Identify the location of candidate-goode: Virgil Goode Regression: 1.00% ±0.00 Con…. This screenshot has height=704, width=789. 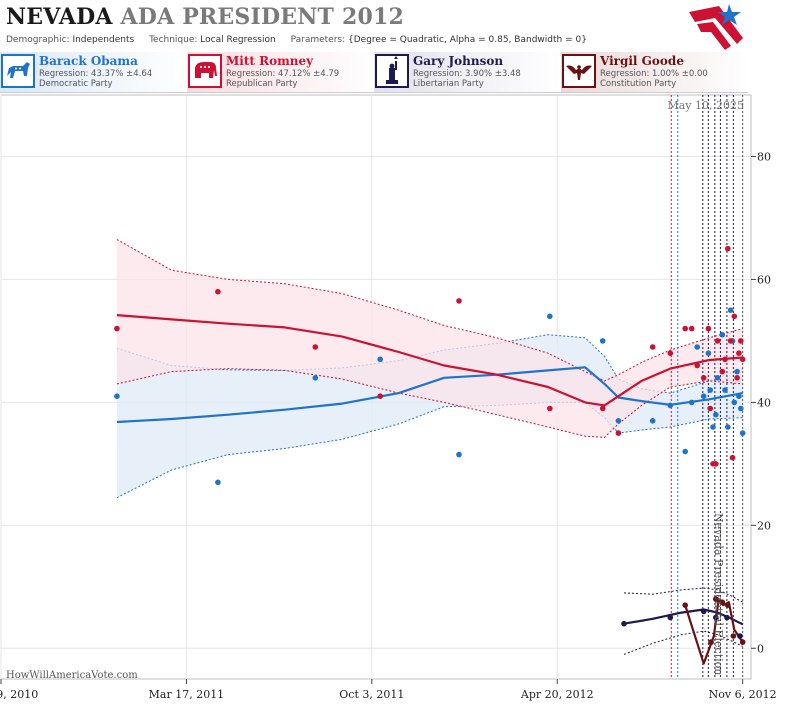
(654, 72).